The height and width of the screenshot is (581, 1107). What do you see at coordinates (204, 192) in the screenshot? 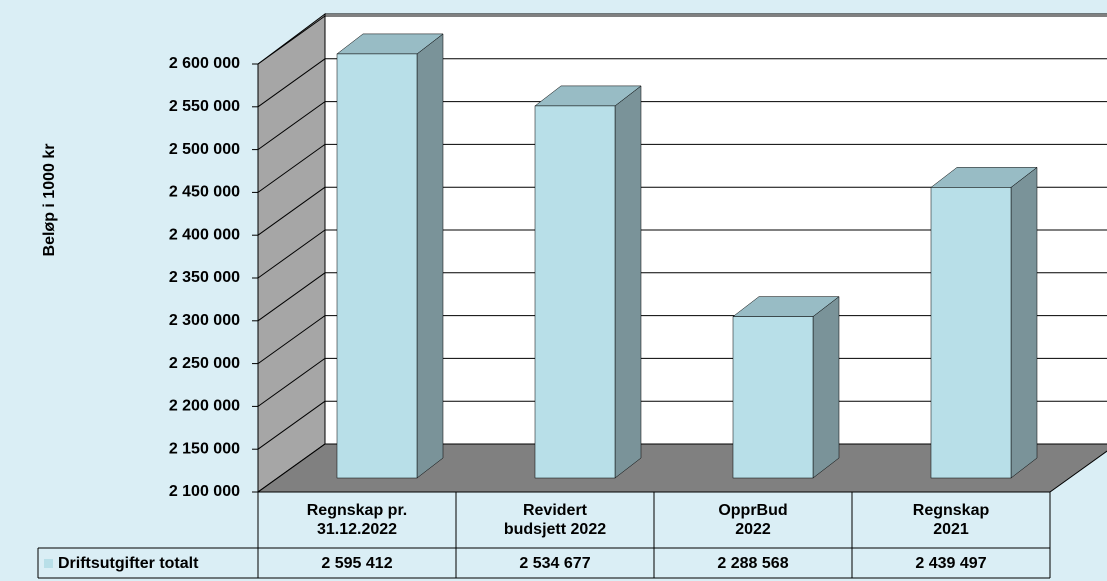
I see `y-tick-label: 2 450 000` at bounding box center [204, 192].